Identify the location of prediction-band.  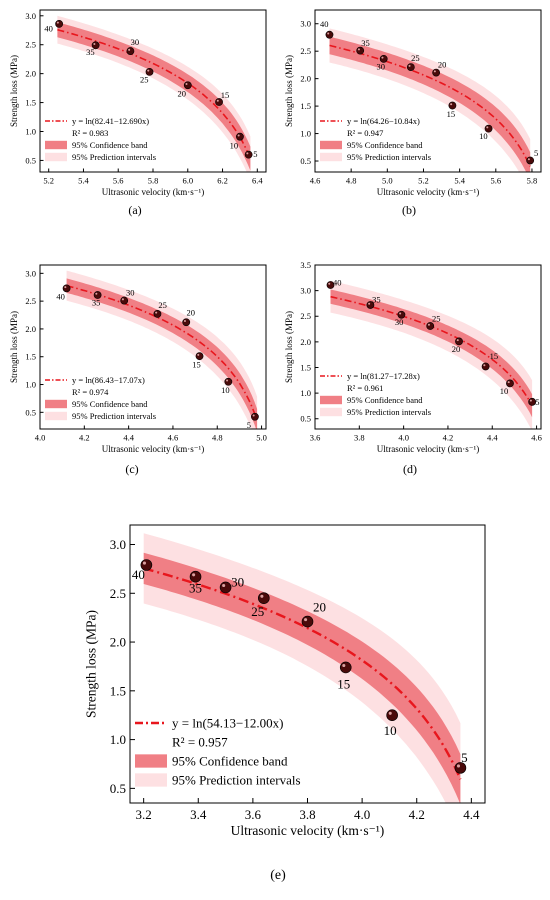
(162, 349).